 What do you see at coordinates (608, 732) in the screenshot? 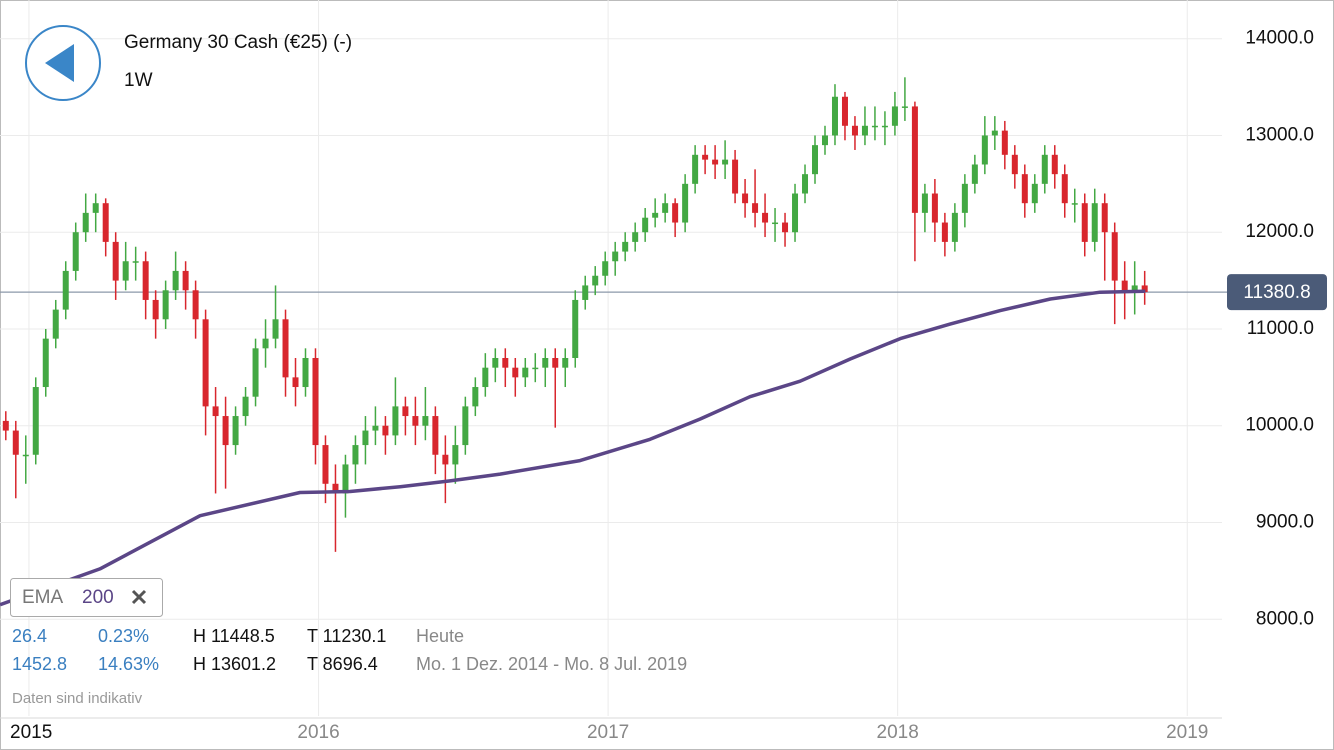
I see `x-tick-label: 2017` at bounding box center [608, 732].